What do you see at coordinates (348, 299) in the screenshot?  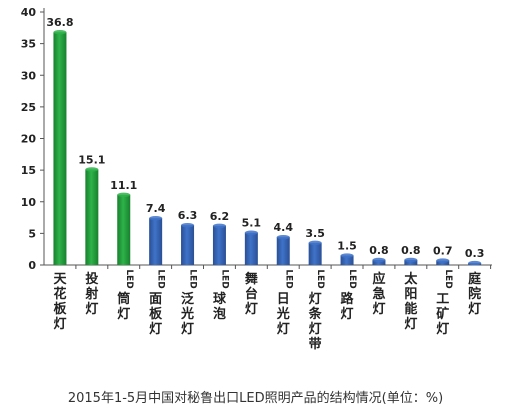 I see `svg-text: 路` at bounding box center [348, 299].